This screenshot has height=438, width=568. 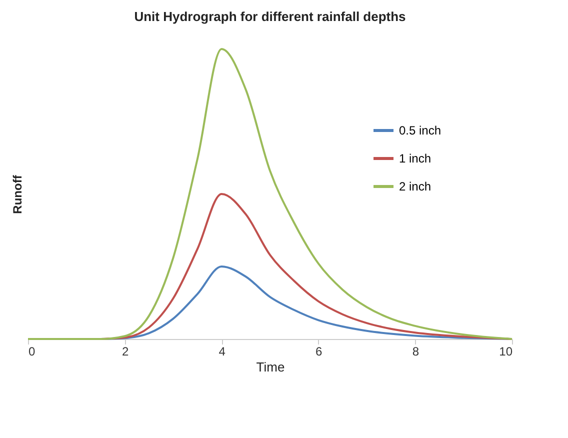 I want to click on x-tick-label: 2, so click(x=125, y=351).